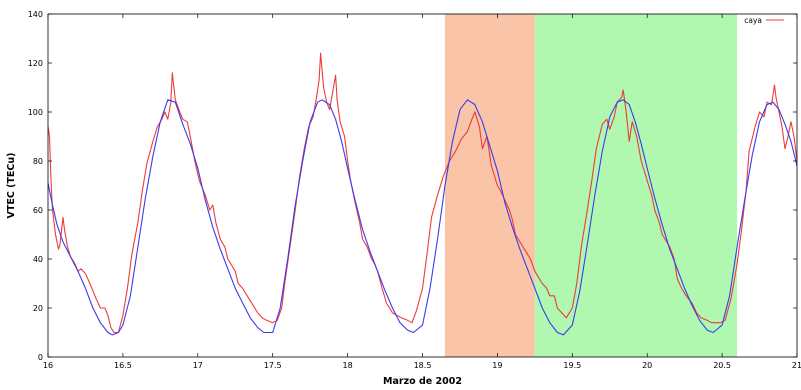 The image size is (801, 390). What do you see at coordinates (423, 365) in the screenshot?
I see `x-tick-label: 18.5` at bounding box center [423, 365].